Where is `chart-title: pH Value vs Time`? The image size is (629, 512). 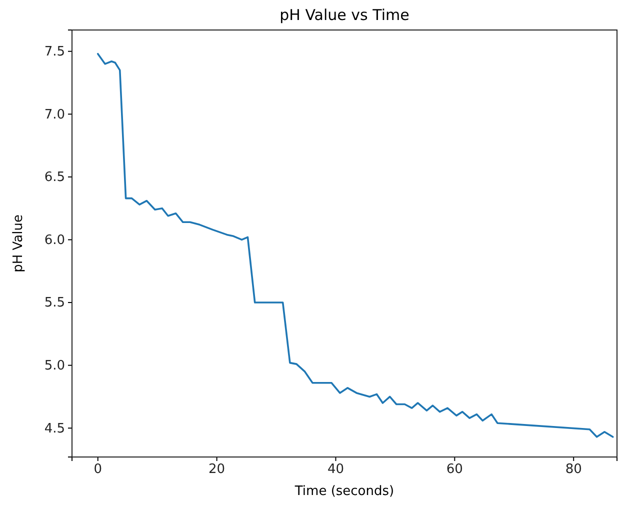
chart-title: pH Value vs Time is located at coordinates (345, 15).